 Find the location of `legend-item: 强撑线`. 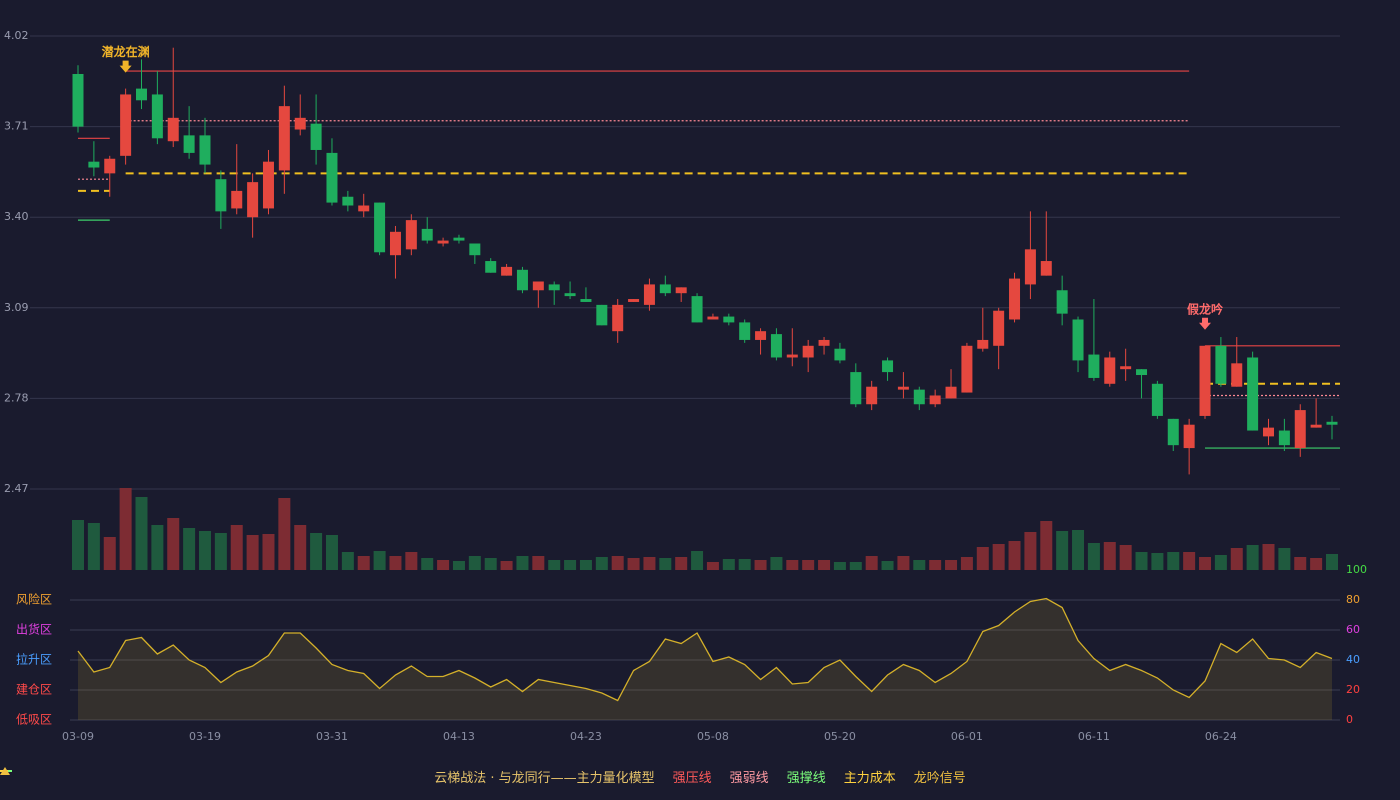

legend-item: 强撑线 is located at coordinates (413, 776).